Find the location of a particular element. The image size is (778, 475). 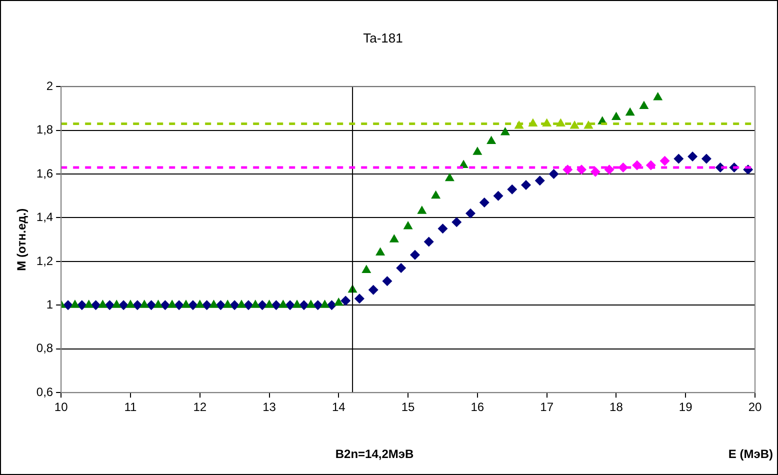

x-tick-label: 12 is located at coordinates (200, 407).